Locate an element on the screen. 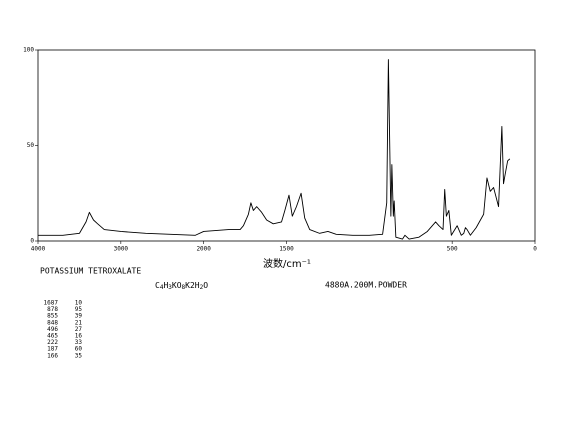 This screenshot has height=433, width=570. peak-wavenumber: 1687 is located at coordinates (51, 303).